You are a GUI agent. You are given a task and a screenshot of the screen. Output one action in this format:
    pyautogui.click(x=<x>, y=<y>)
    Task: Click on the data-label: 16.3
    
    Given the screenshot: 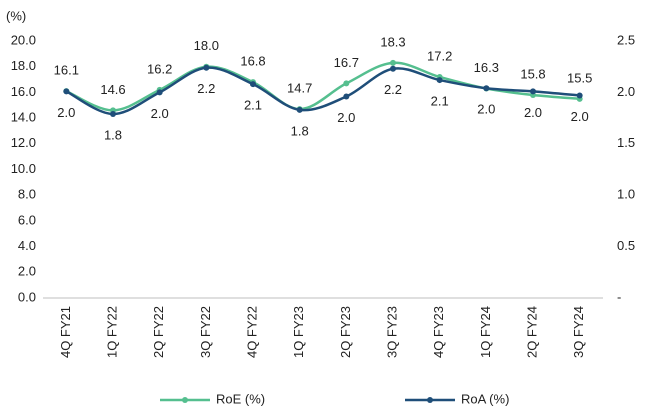 What is the action you would take?
    pyautogui.click(x=486, y=67)
    